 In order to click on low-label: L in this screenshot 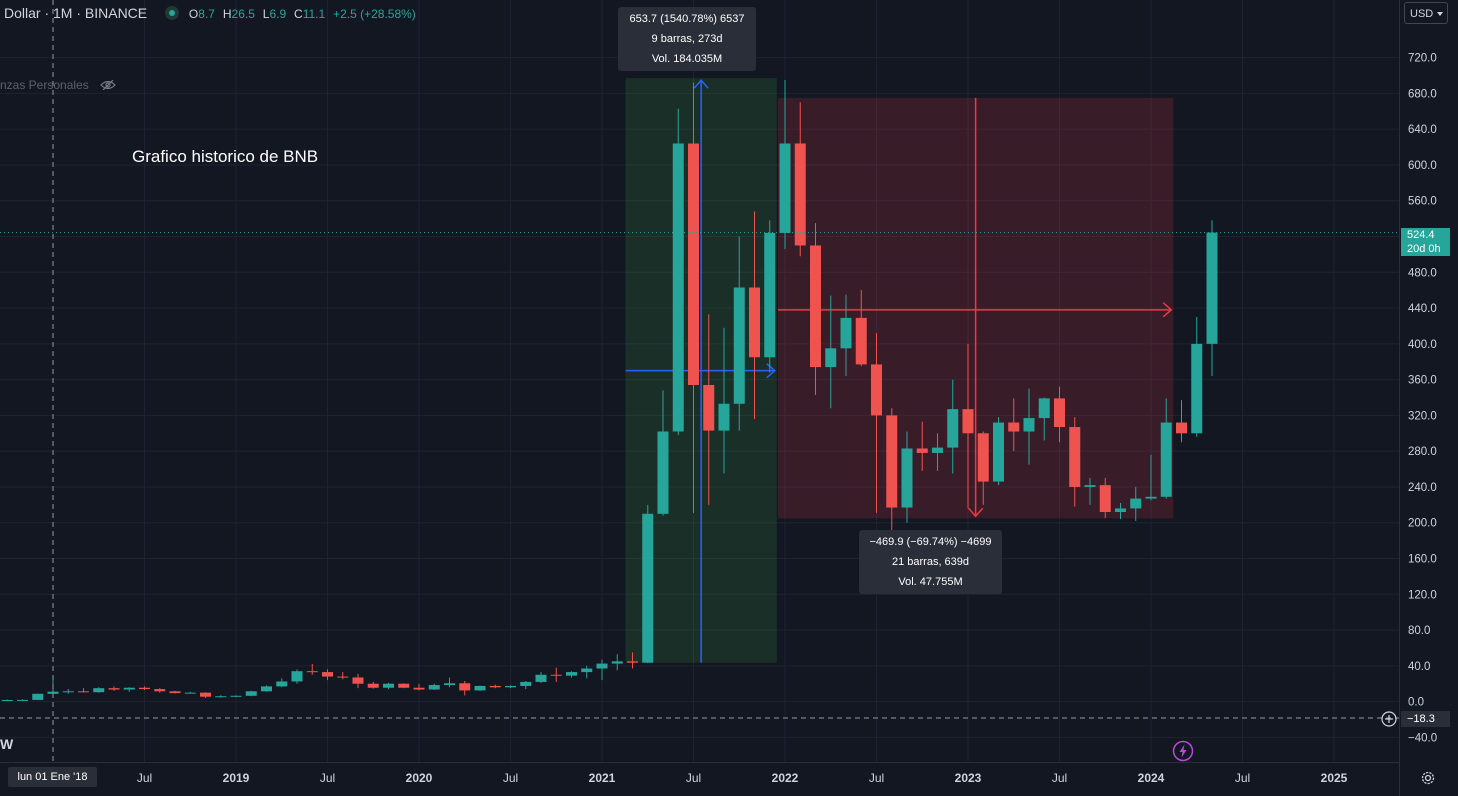, I will do `click(266, 14)`.